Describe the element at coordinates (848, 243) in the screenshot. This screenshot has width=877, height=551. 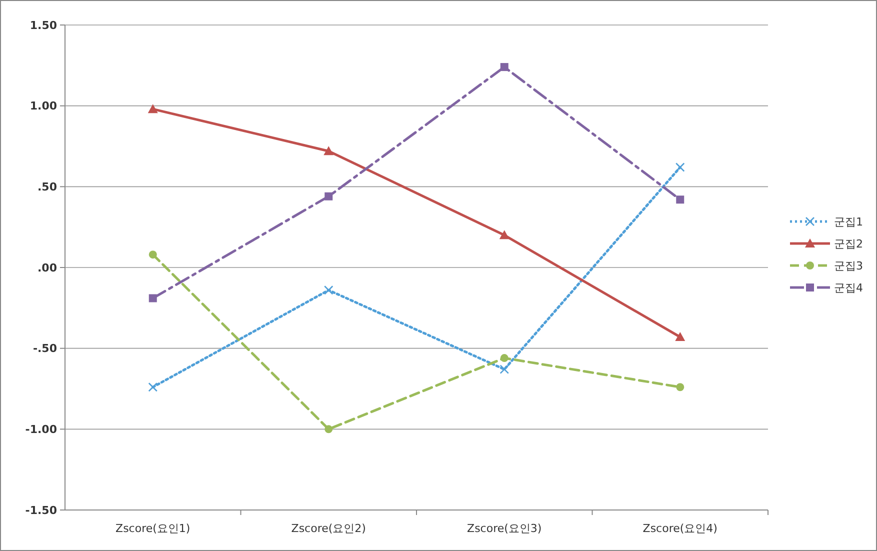
I see `legend-label: 군집2` at that location.